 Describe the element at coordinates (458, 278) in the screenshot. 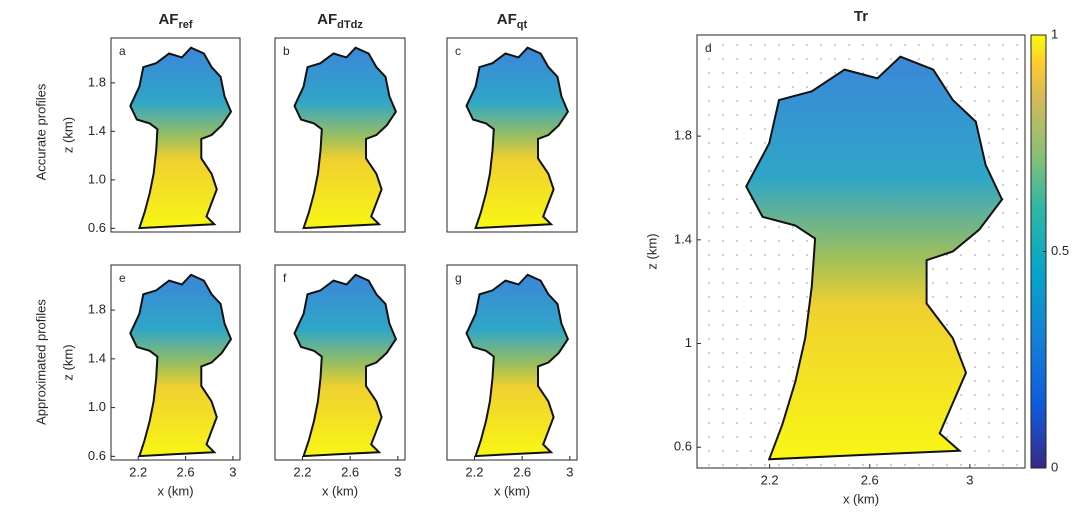

I see `panel-letter: g` at that location.